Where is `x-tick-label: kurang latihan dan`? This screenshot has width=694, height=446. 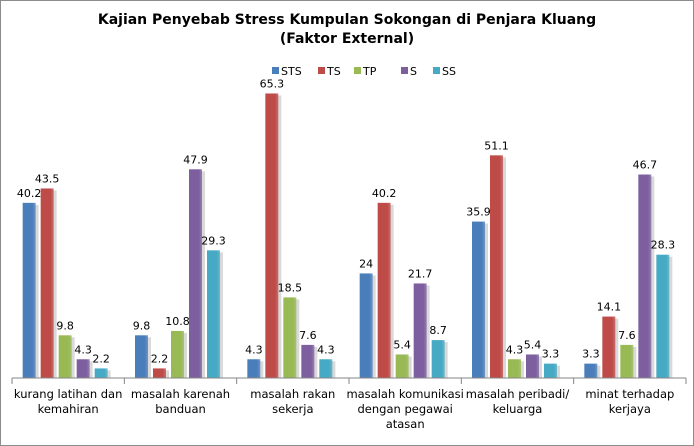
x-tick-label: kurang latihan dan is located at coordinates (68, 394).